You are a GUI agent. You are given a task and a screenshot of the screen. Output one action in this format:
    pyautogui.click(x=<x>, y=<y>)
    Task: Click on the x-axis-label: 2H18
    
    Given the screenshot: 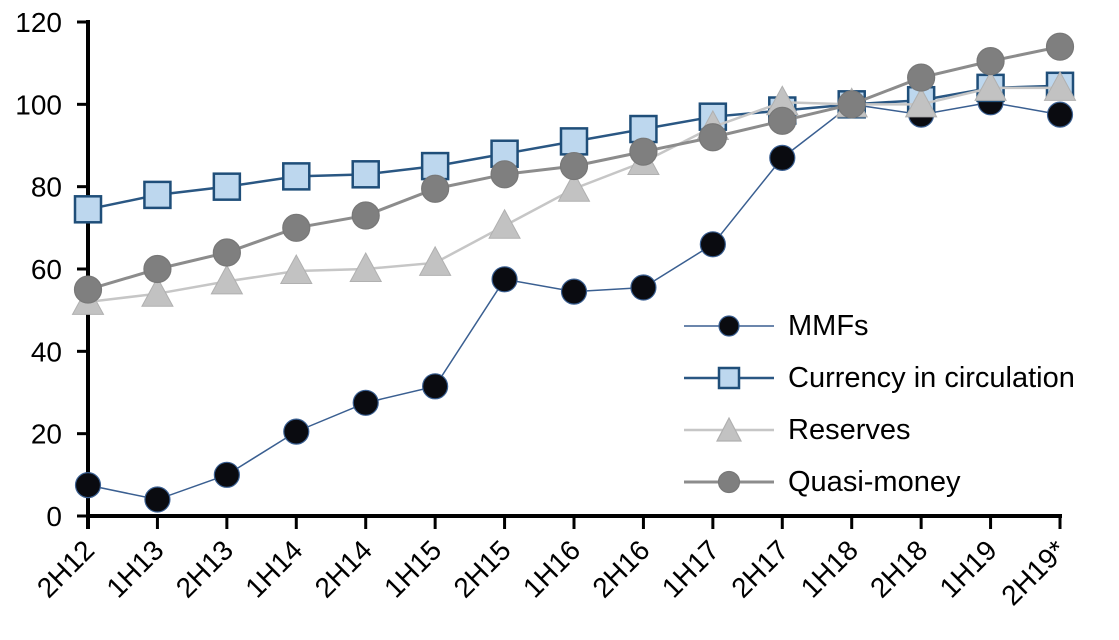 What is the action you would take?
    pyautogui.click(x=898, y=568)
    